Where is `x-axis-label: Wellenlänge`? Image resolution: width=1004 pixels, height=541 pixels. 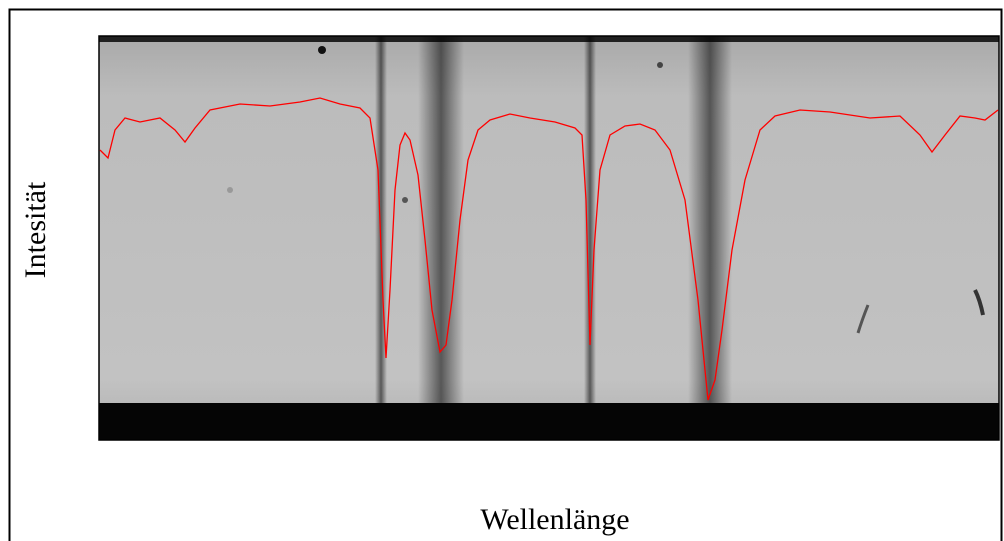
x-axis-label: Wellenlänge is located at coordinates (554, 519).